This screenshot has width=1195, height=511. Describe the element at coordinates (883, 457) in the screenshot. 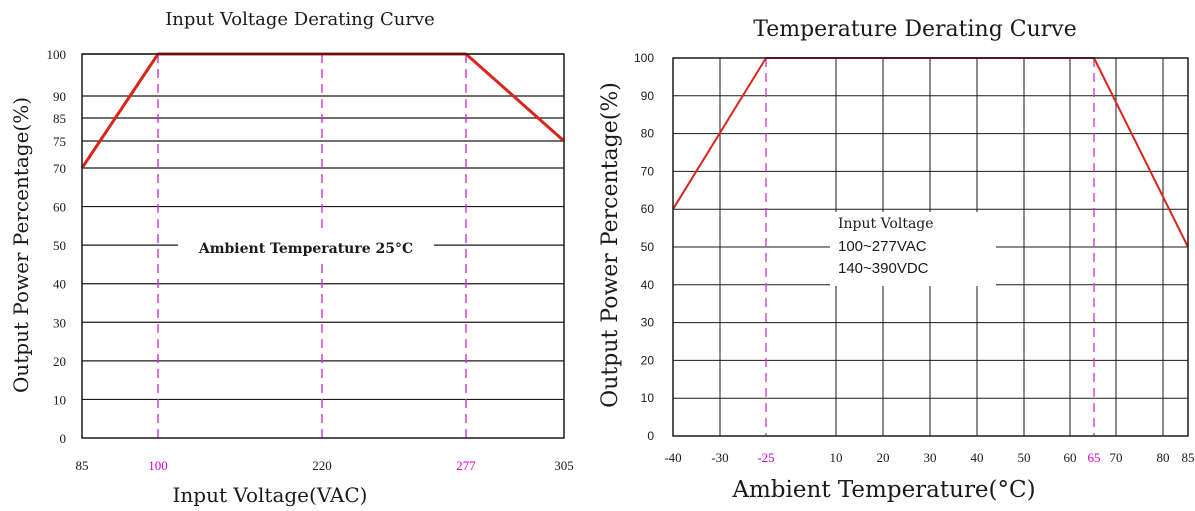

I see `x-tick-label: 20` at that location.